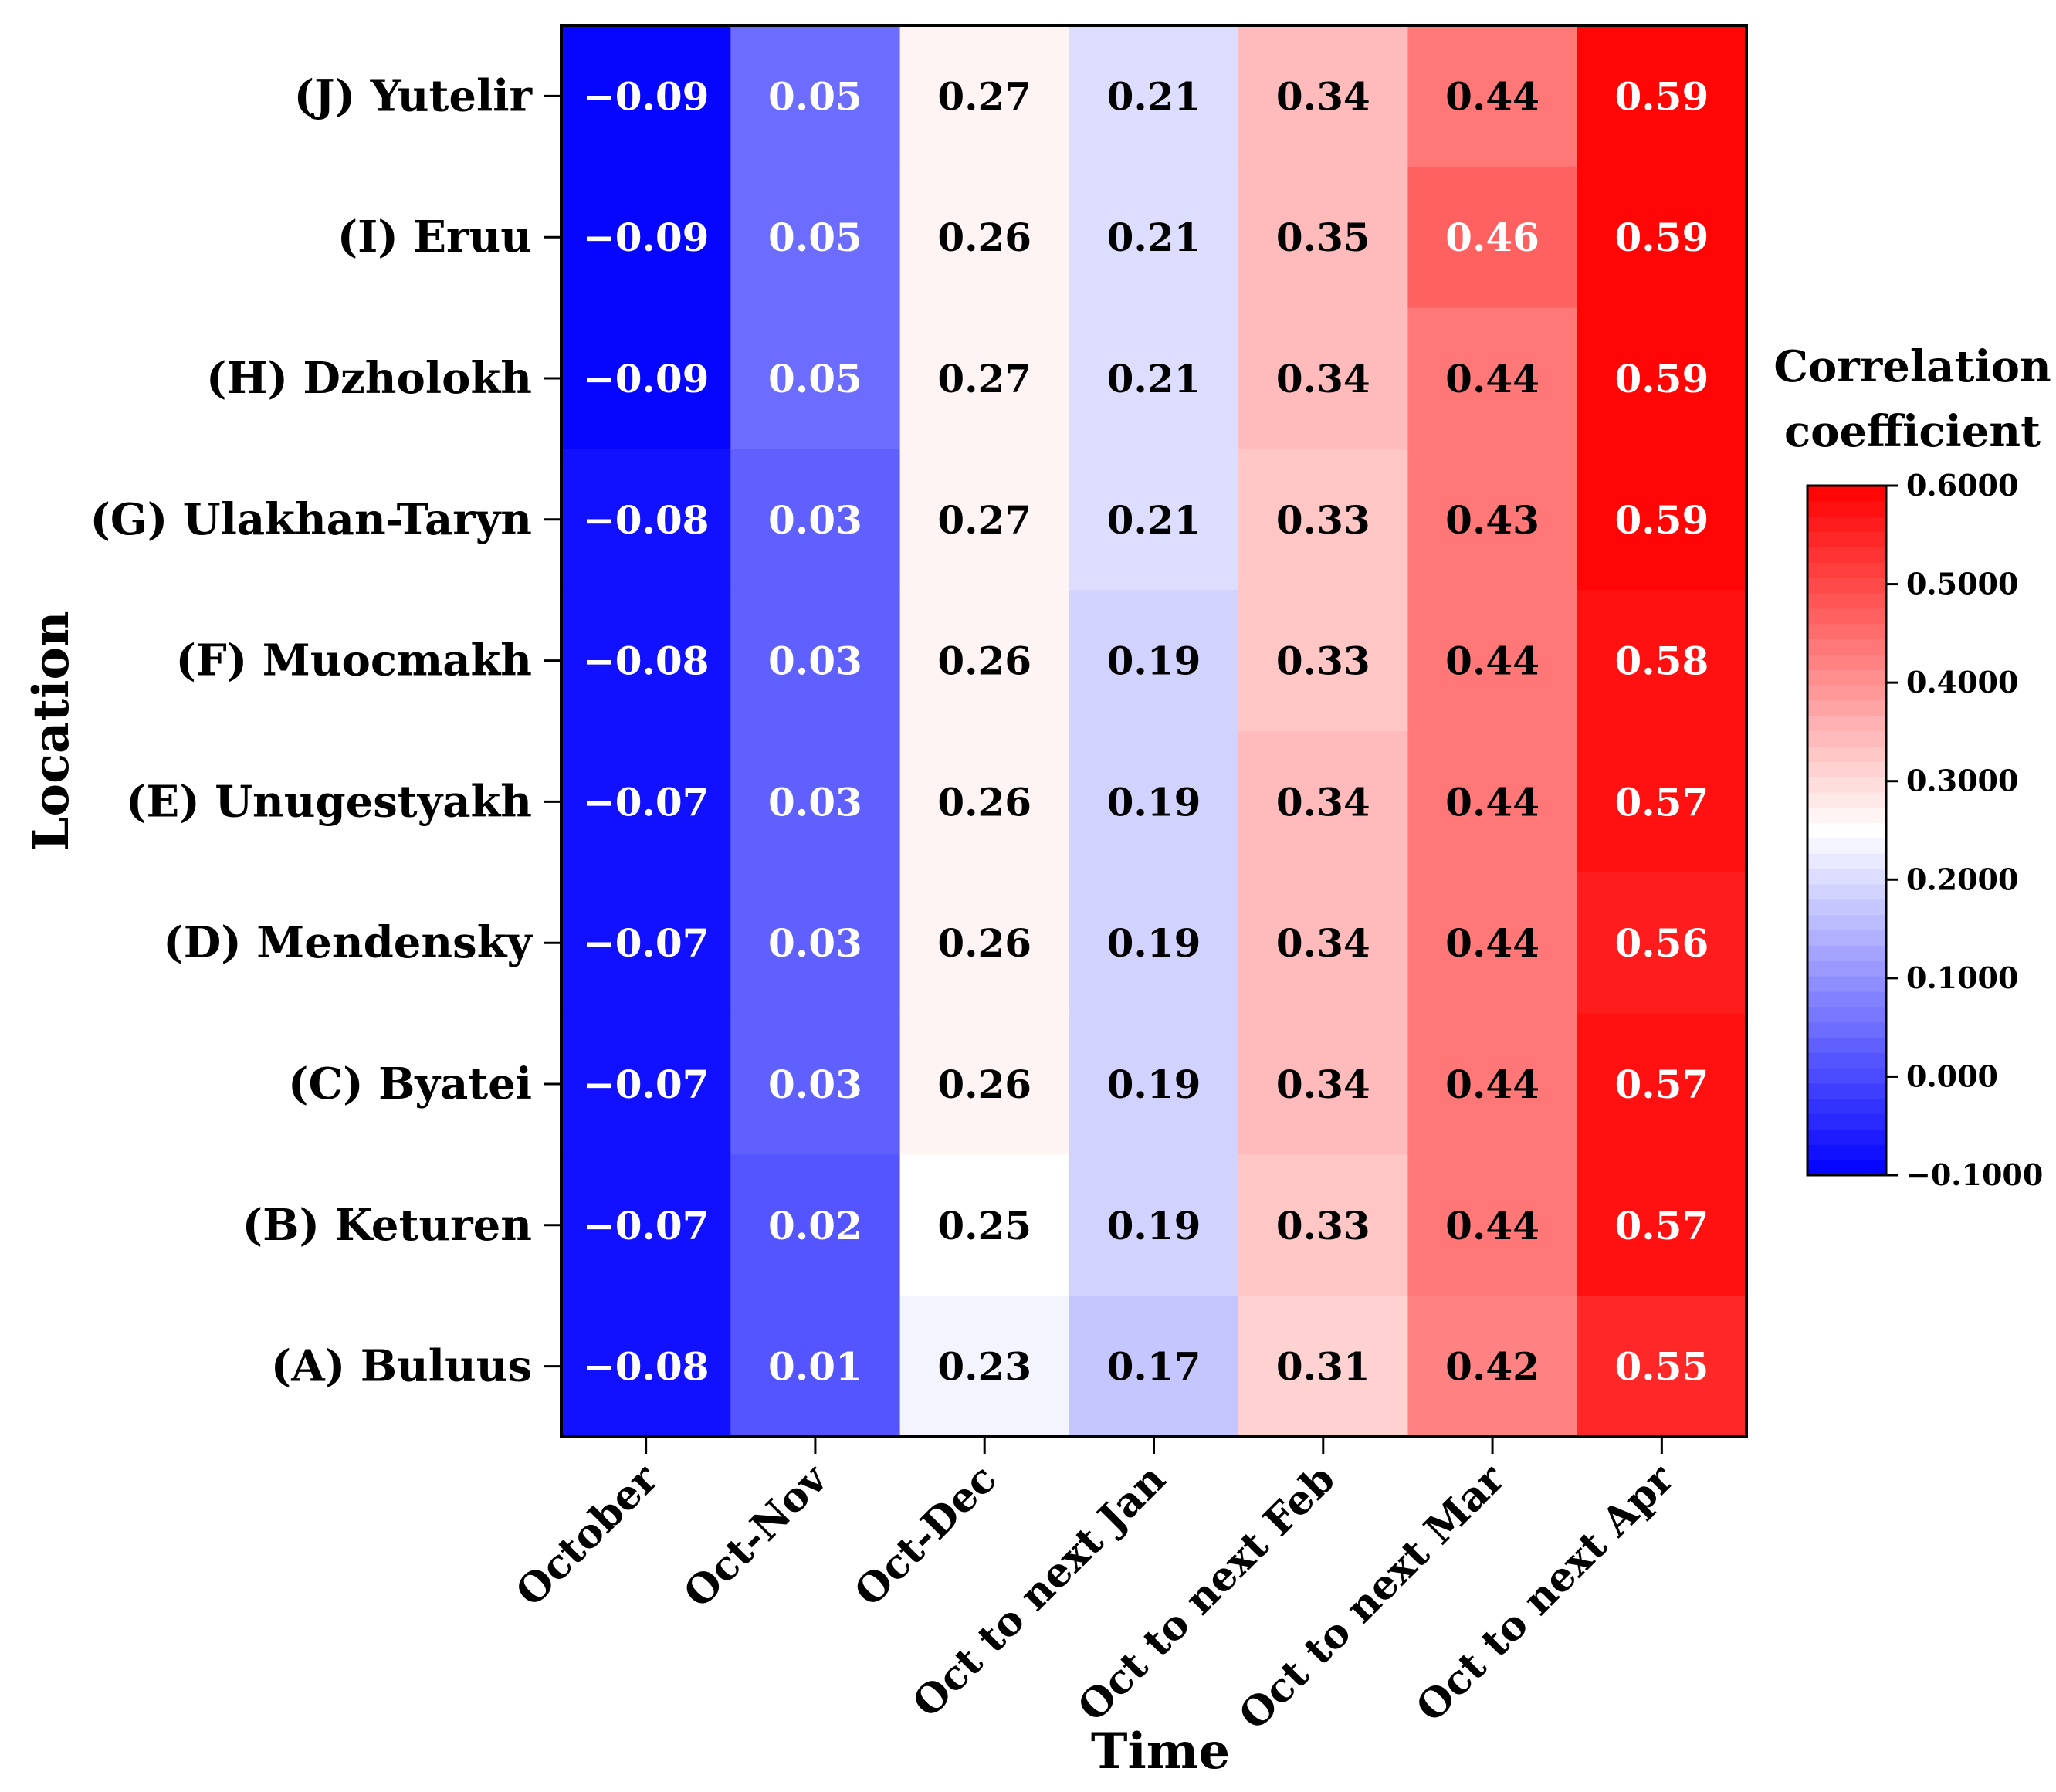  What do you see at coordinates (1154, 1367) in the screenshot?
I see `cell-value-label: 0.17` at bounding box center [1154, 1367].